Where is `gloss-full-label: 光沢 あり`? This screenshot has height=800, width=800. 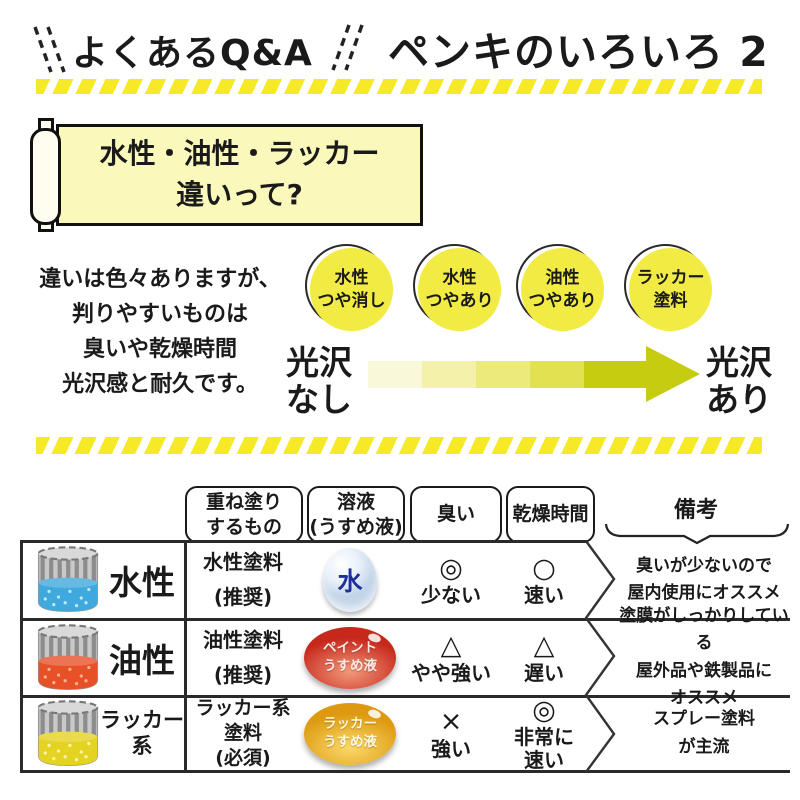
gloss-full-label: 光沢 あり is located at coordinates (739, 381).